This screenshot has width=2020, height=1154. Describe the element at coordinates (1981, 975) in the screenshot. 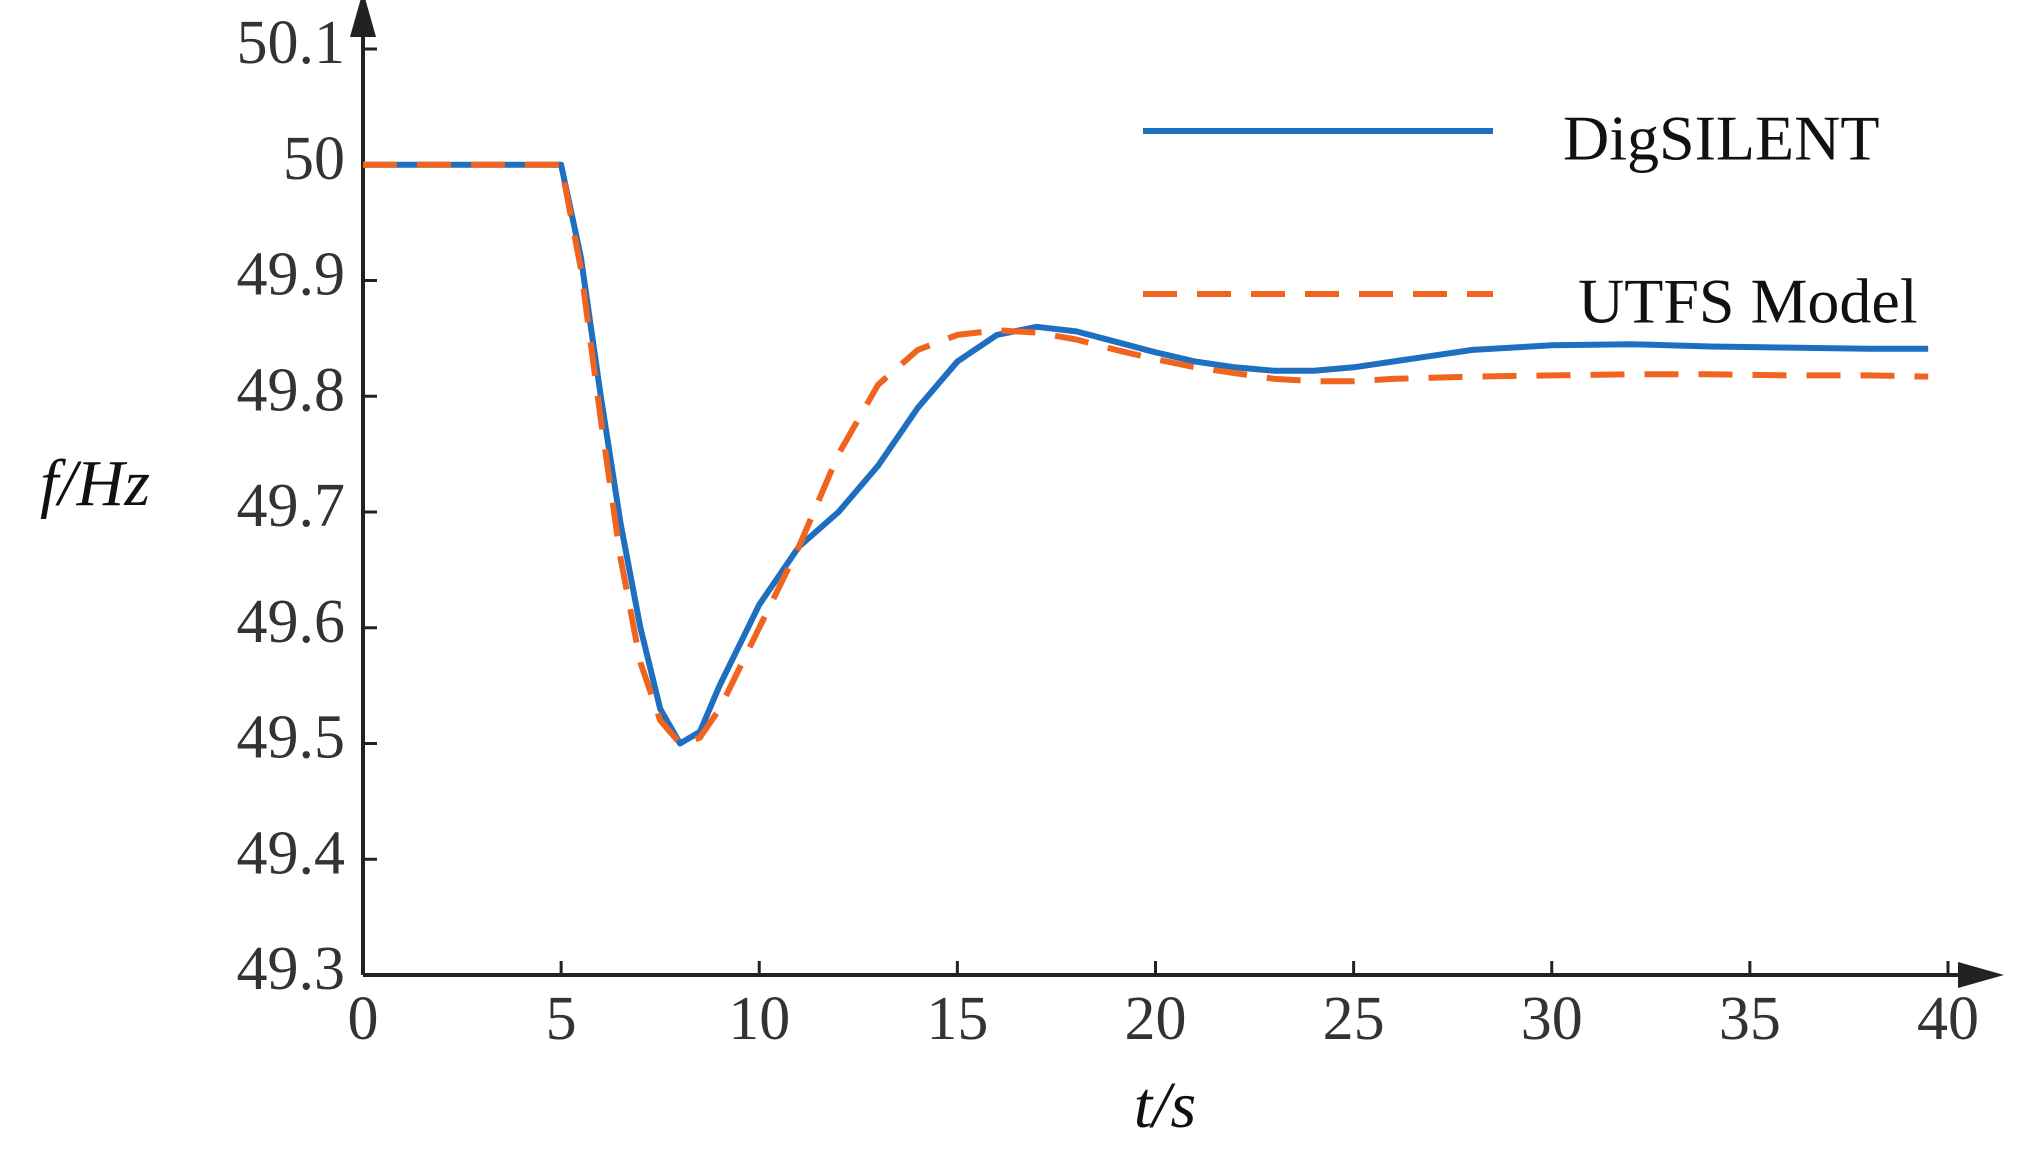

I see `x-axis-arrow` at that location.